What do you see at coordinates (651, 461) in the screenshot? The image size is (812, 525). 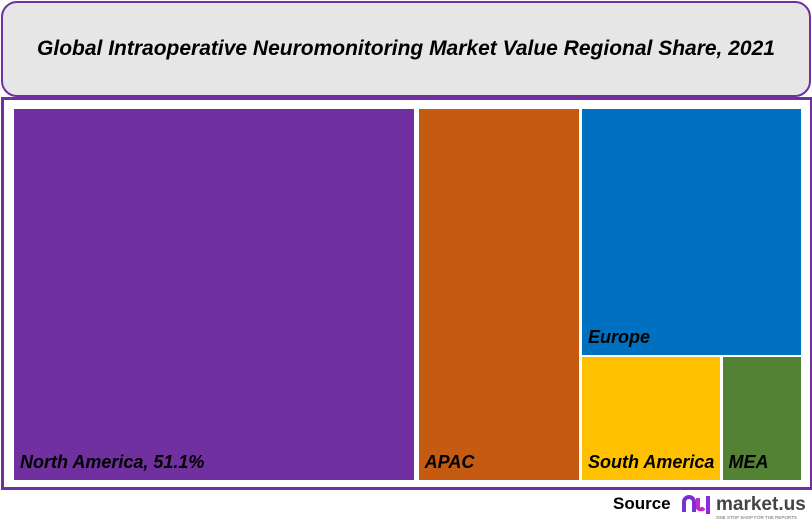 I see `tile-label: South America` at bounding box center [651, 461].